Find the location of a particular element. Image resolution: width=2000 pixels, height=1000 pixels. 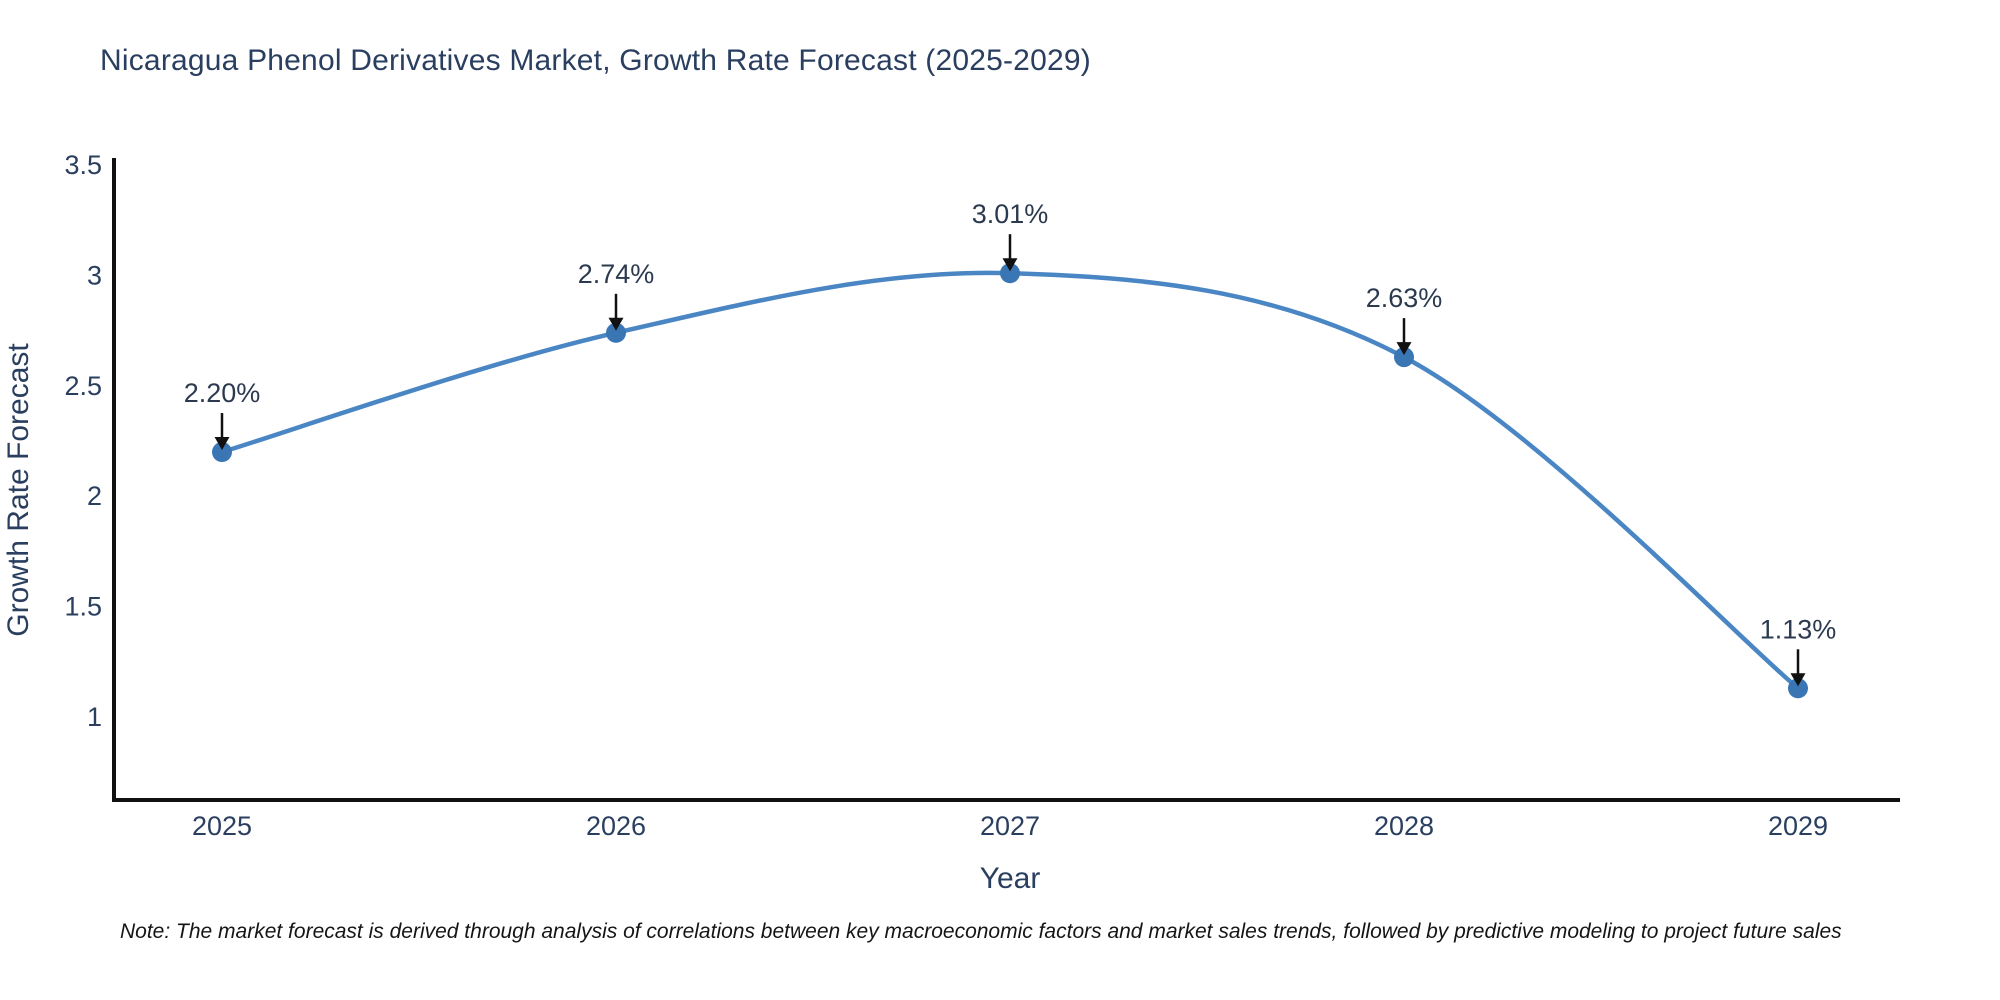

x-axis-title: Year is located at coordinates (1010, 878).